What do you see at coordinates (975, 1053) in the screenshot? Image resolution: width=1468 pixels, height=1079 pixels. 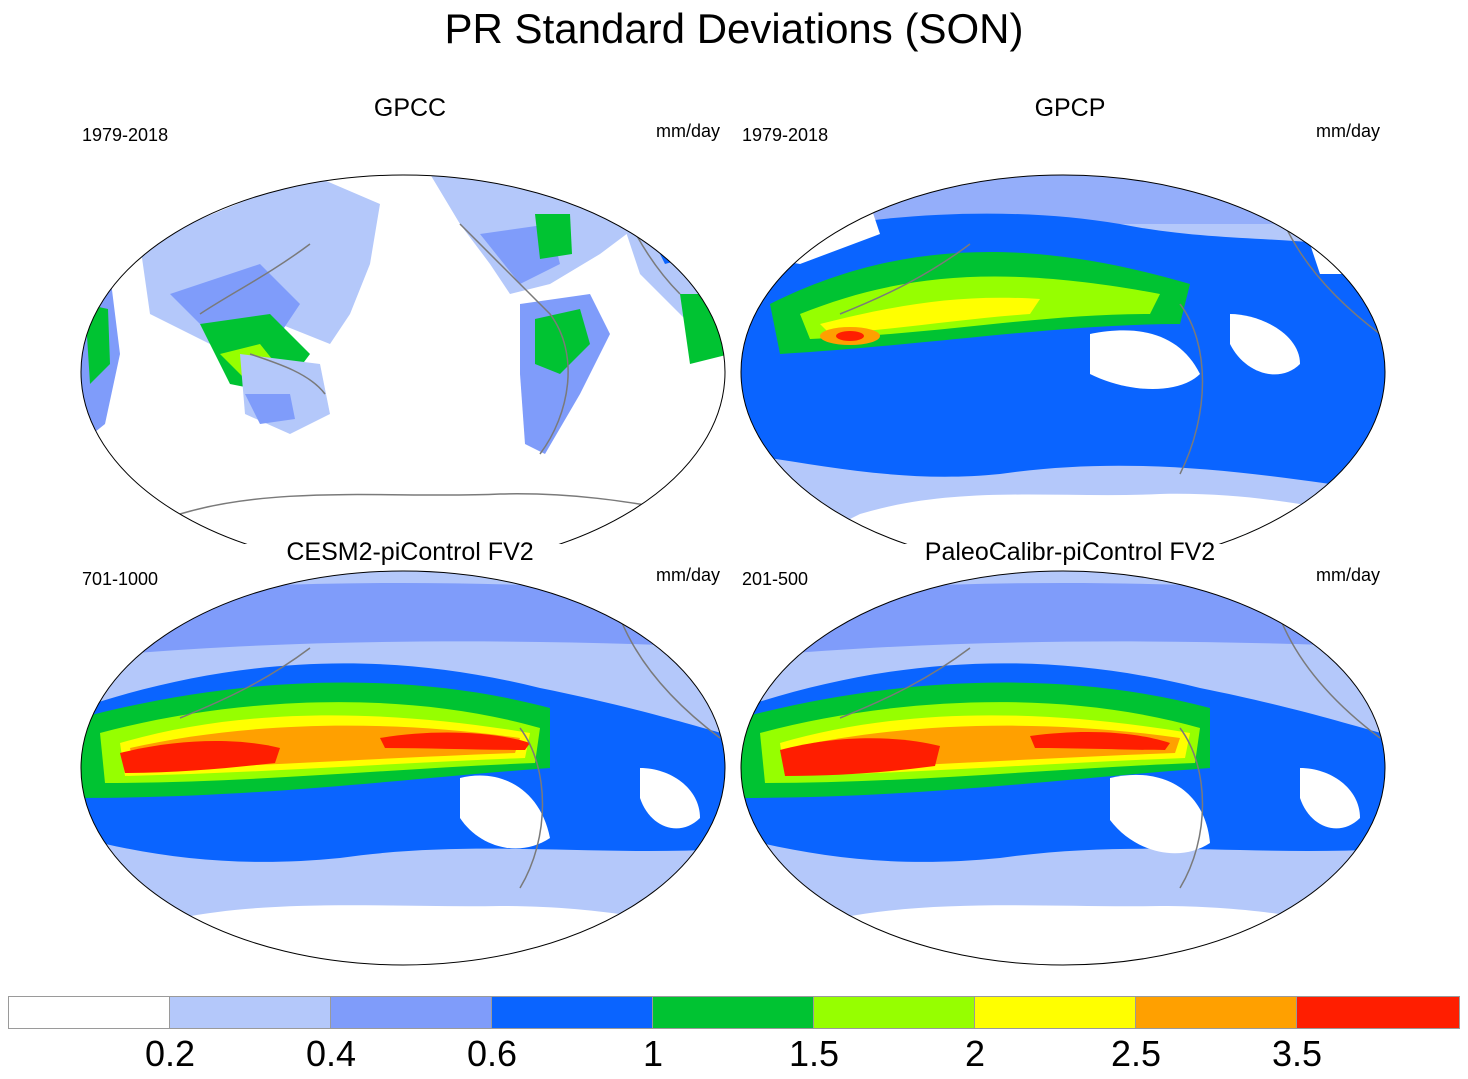 I see `colorbar-tick-label: 2` at bounding box center [975, 1053].